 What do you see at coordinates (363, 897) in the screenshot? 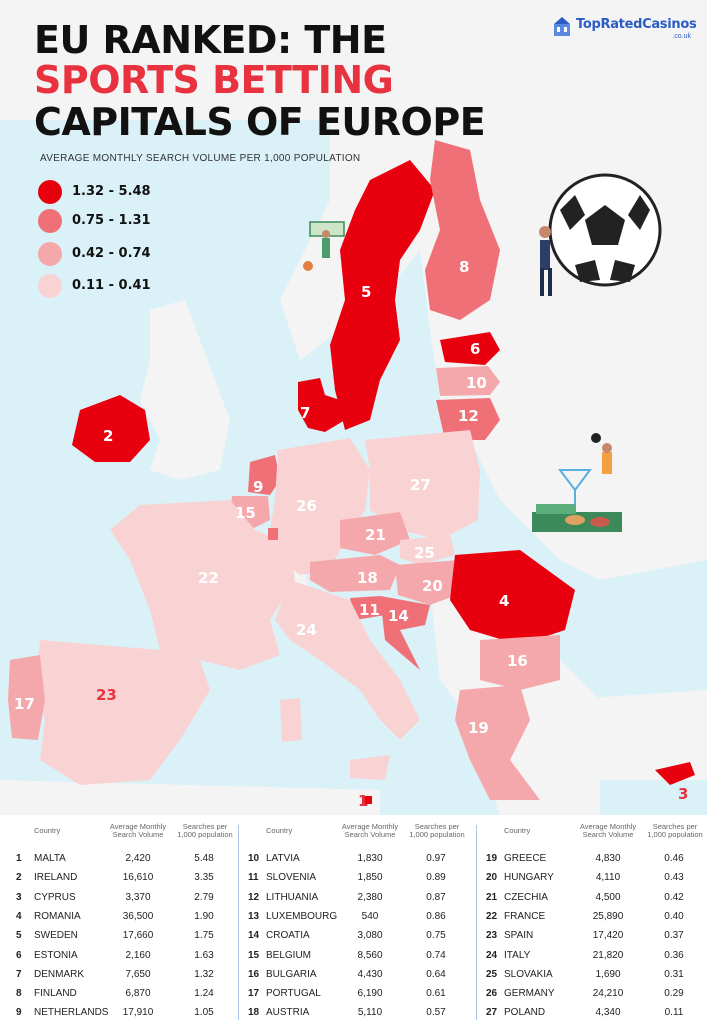
I see `table-row: 12 LITHUANIA 2,380 0.87` at bounding box center [363, 897].